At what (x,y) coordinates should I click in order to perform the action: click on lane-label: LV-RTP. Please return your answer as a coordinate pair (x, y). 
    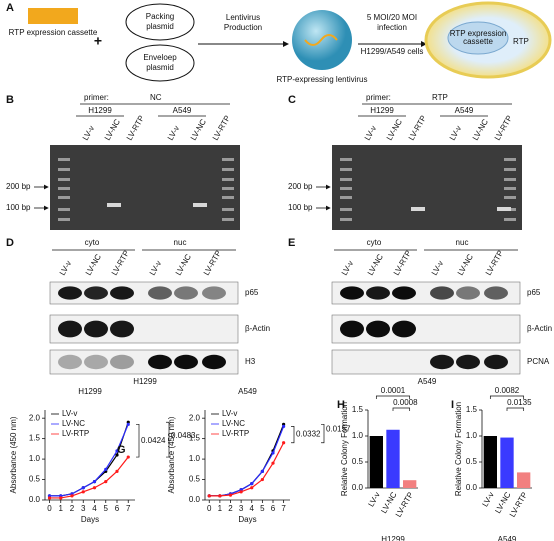
    Looking at the image, I should click on (417, 128).